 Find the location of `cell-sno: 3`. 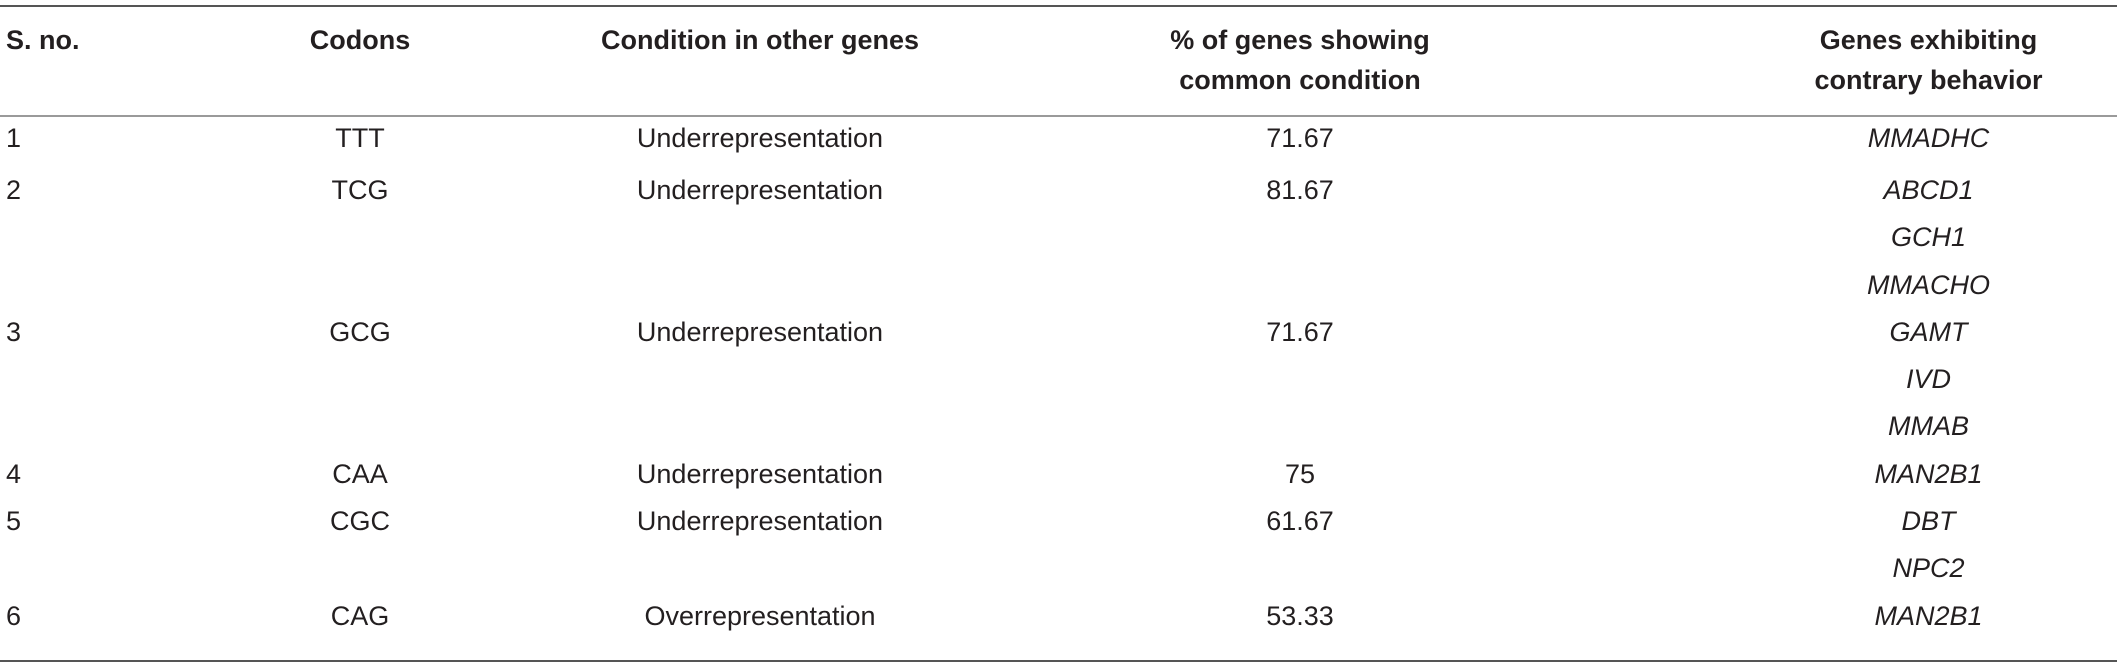

cell-sno: 3 is located at coordinates (14, 331).